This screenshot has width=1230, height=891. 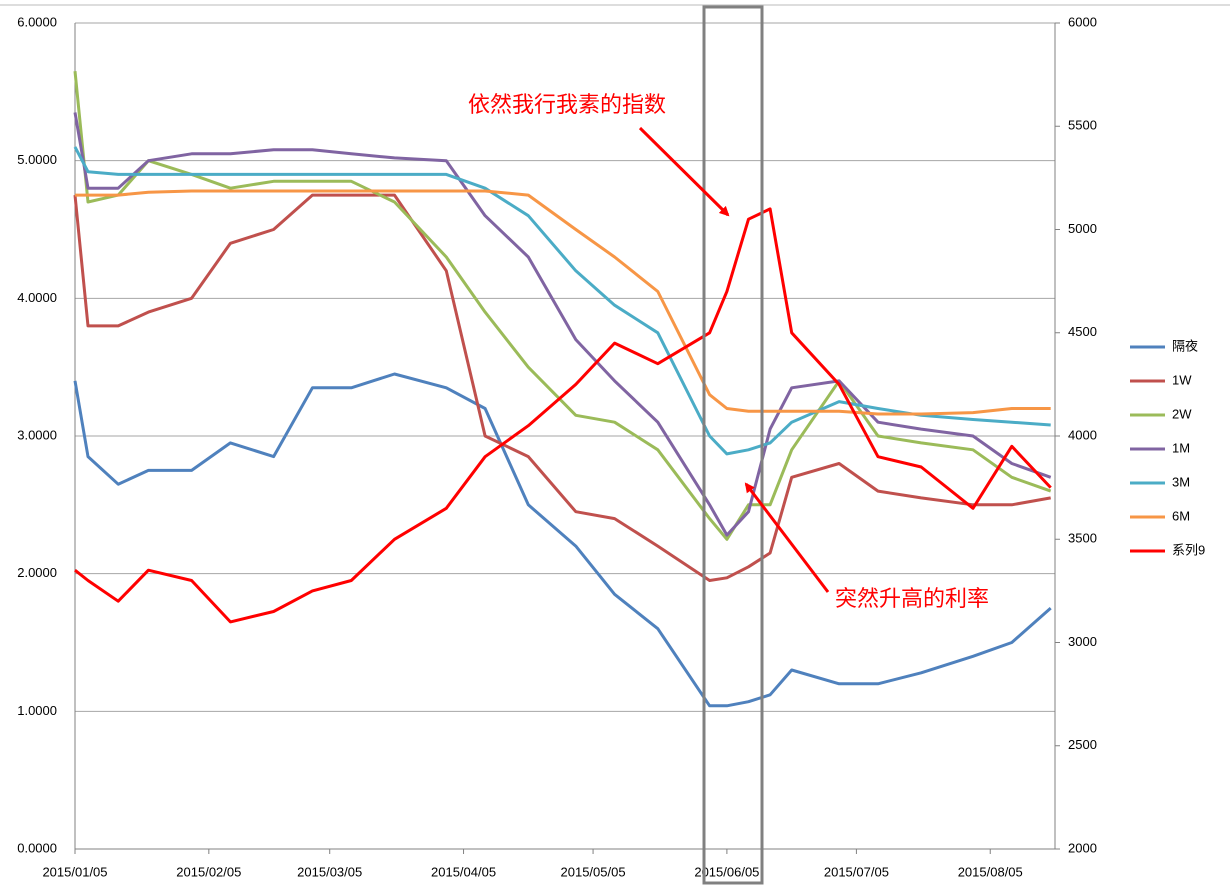 I want to click on y-tick-label: 6.0000, so click(x=37, y=21).